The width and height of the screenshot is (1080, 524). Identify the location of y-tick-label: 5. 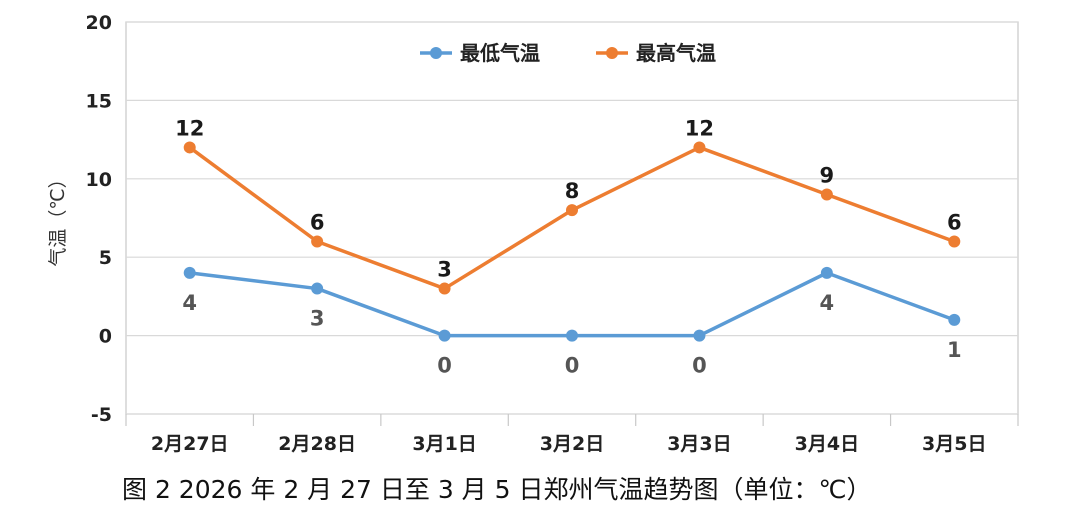
(105, 258).